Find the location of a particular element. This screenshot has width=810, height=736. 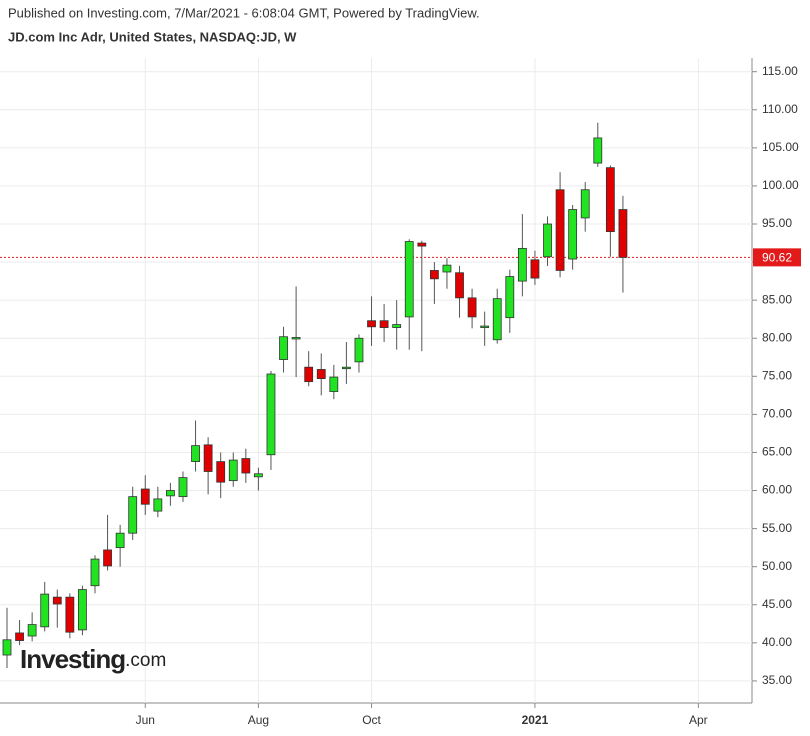

y-tick-label: 55.00 is located at coordinates (777, 528).